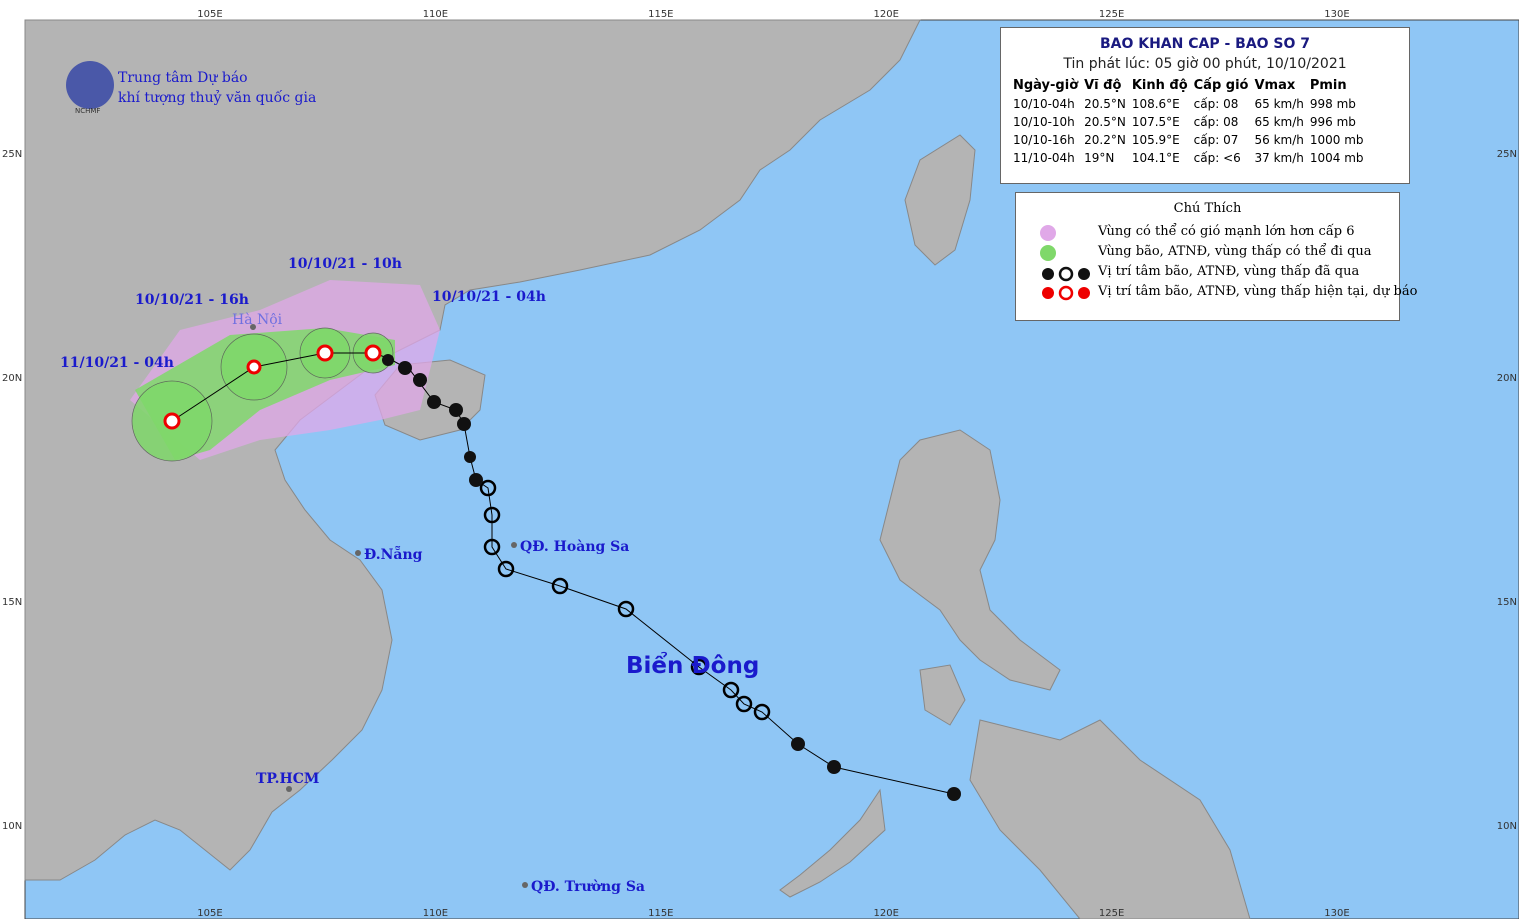  What do you see at coordinates (183, 78) in the screenshot?
I see `logo-line: Trung tâm Dự báo` at bounding box center [183, 78].